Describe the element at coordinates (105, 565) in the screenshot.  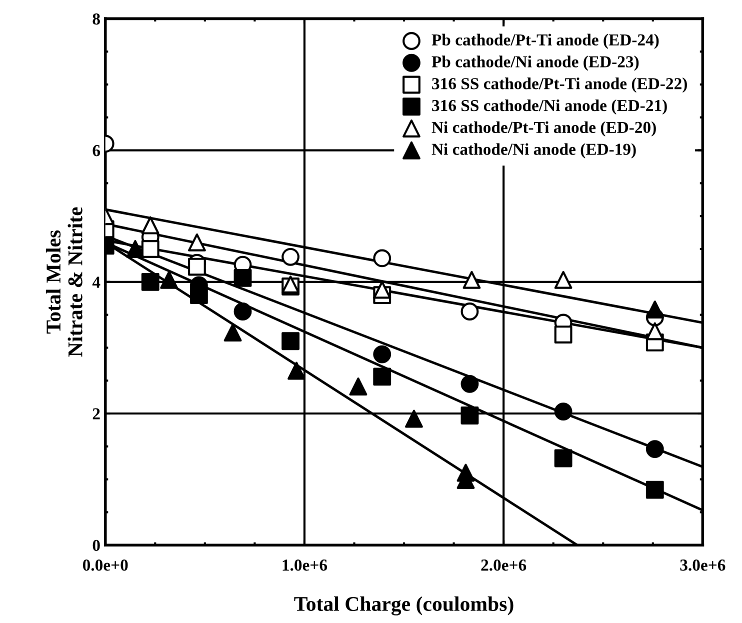
I see `x-tick-label: 0.0e+0` at that location.